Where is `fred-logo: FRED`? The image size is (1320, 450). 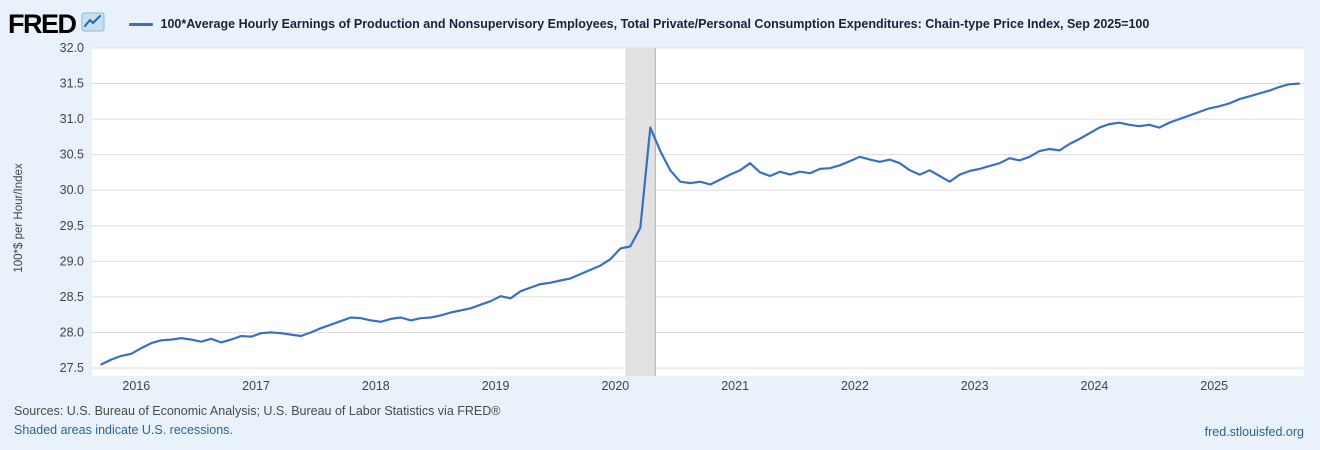 fred-logo: FRED is located at coordinates (56, 23).